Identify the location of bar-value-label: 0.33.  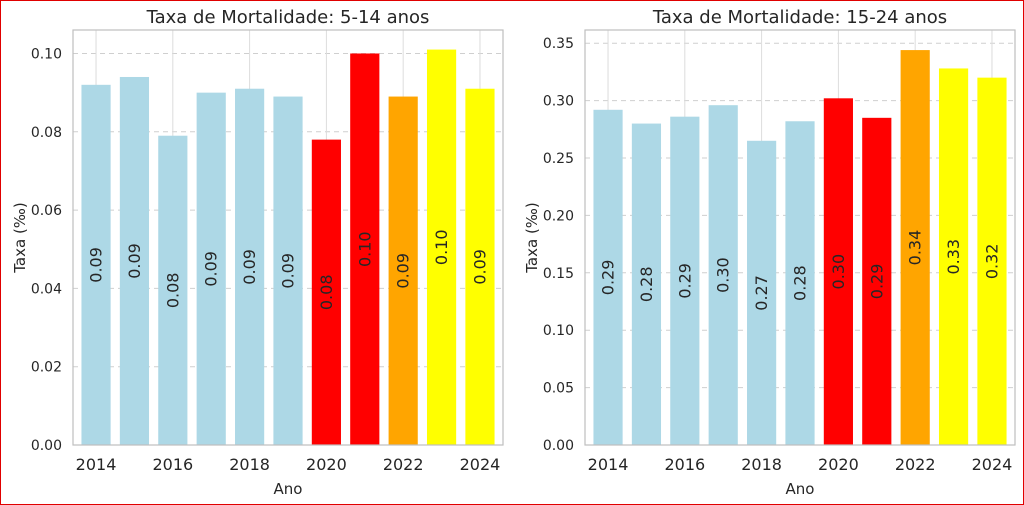
(953, 257).